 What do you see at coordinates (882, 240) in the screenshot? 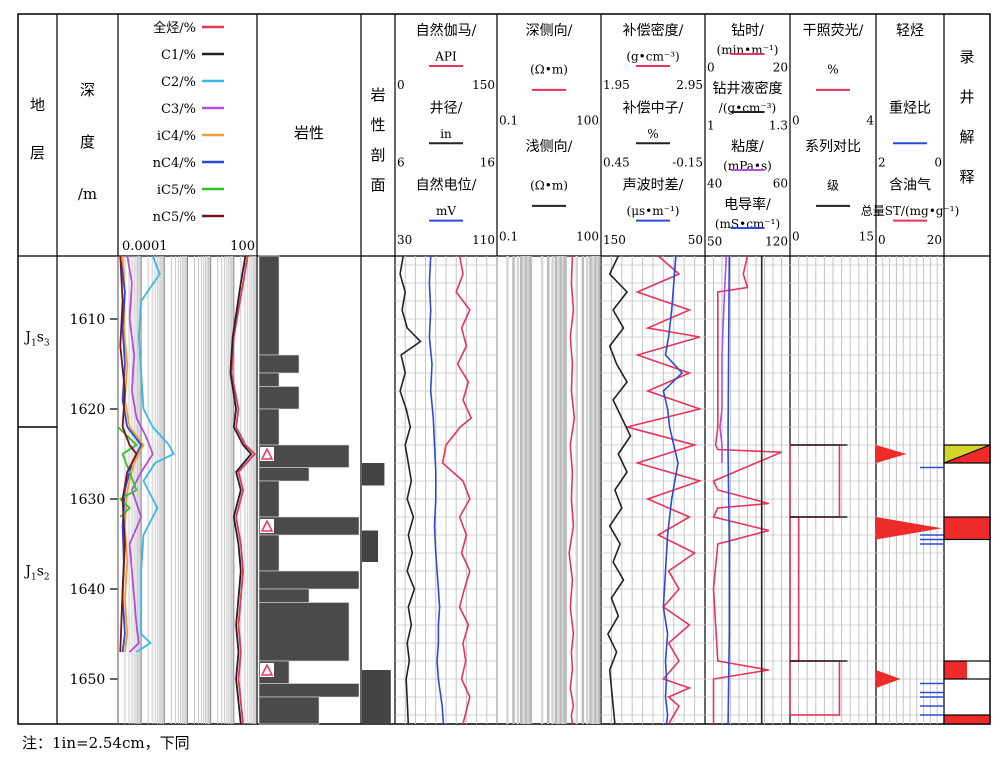
I see `light-header-min-2: 0` at bounding box center [882, 240].